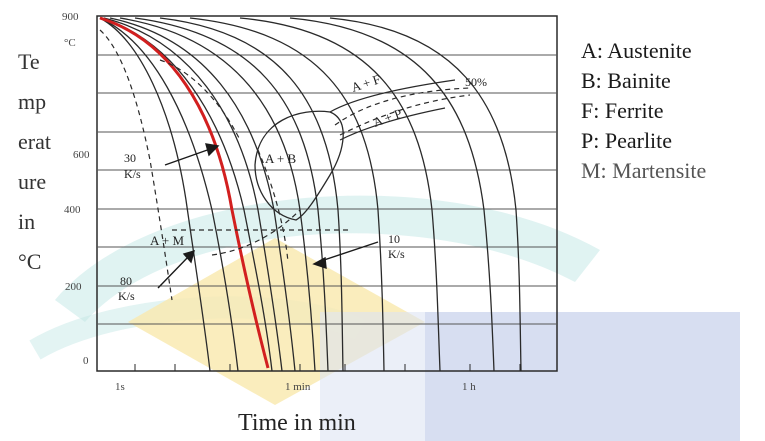  Describe the element at coordinates (120, 387) in the screenshot. I see `x-tick-1s: 1s` at that location.